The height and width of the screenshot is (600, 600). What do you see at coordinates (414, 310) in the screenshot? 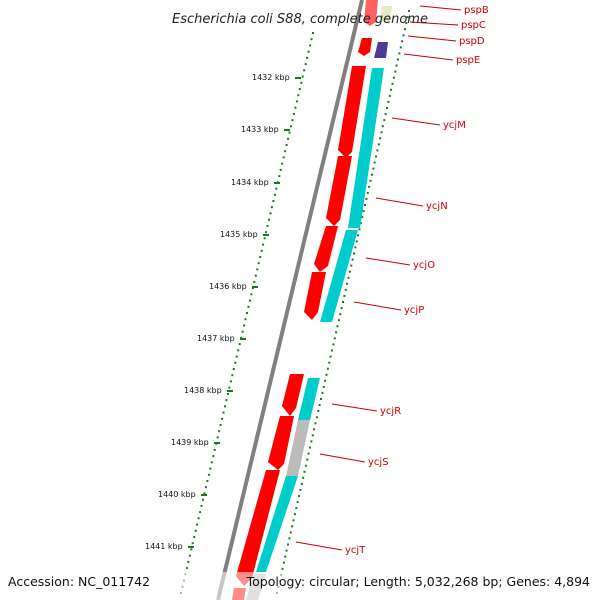
I see `gene-label-ycjP: ycjP` at bounding box center [414, 310].